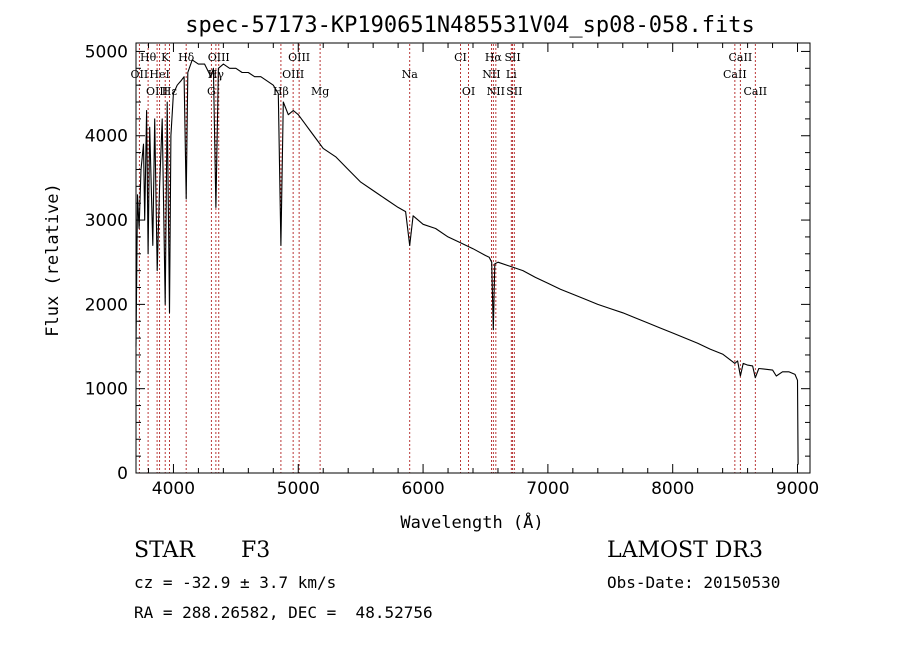 The image size is (900, 649). What do you see at coordinates (106, 390) in the screenshot?
I see `y-tick-label: 1000` at bounding box center [106, 390].